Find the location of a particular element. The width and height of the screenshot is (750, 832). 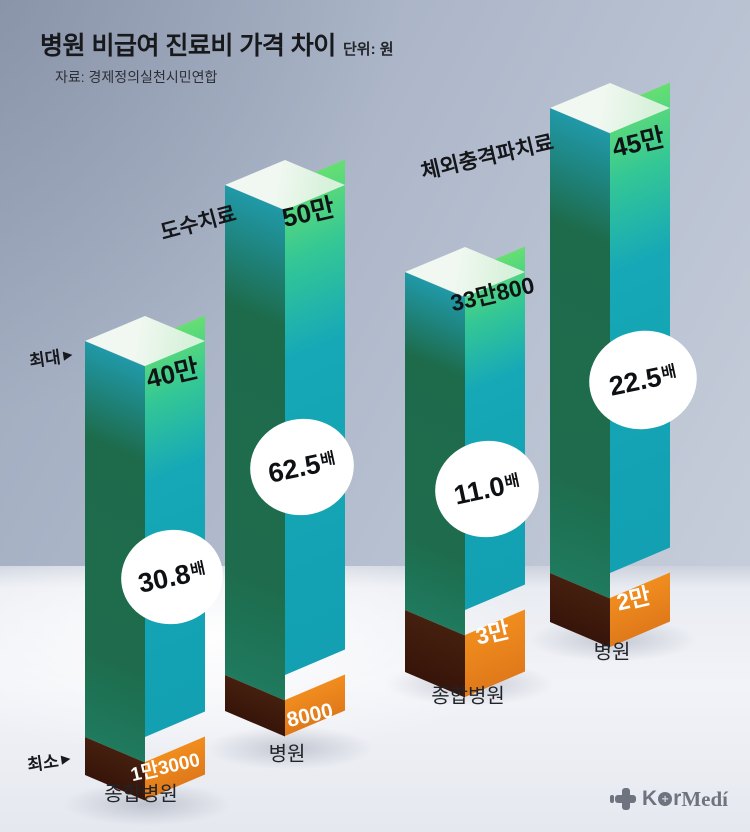

bar2-hospital-label: 병원 is located at coordinates (287, 754).